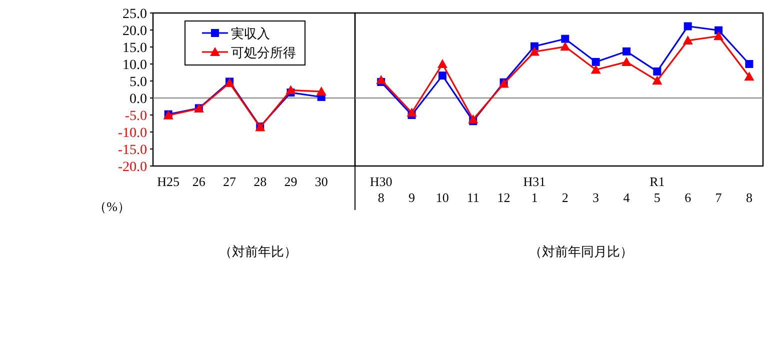 The height and width of the screenshot is (340, 784). What do you see at coordinates (749, 197) in the screenshot?
I see `x-tick-label: 8` at bounding box center [749, 197].